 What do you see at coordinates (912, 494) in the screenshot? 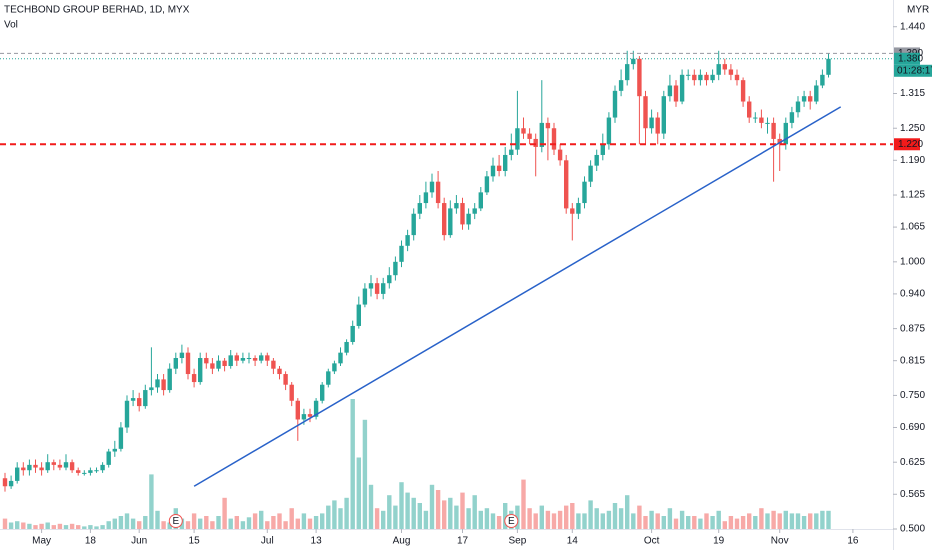
I see `y-tick-label: 0.565` at bounding box center [912, 494].